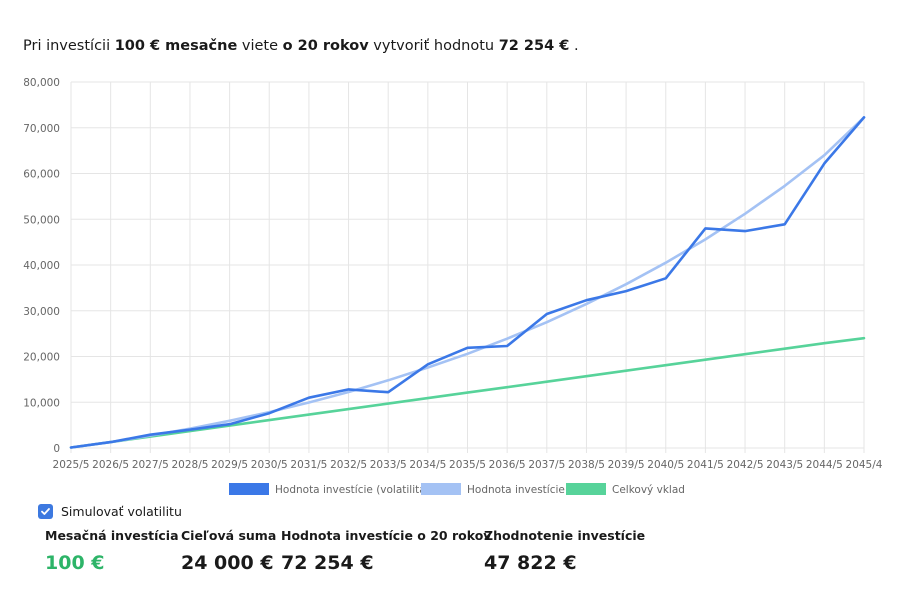 The height and width of the screenshot is (612, 906). Describe the element at coordinates (112, 551) in the screenshot. I see `stat-monthly-investment: Mesačná investícia 100 €` at that location.